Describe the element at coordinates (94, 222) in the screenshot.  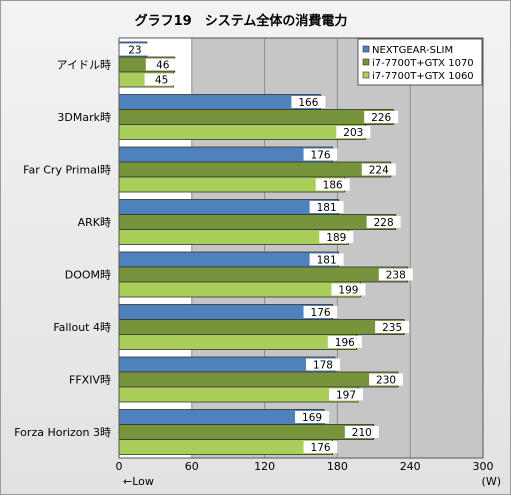
I see `category-label: ARK時` at that location.